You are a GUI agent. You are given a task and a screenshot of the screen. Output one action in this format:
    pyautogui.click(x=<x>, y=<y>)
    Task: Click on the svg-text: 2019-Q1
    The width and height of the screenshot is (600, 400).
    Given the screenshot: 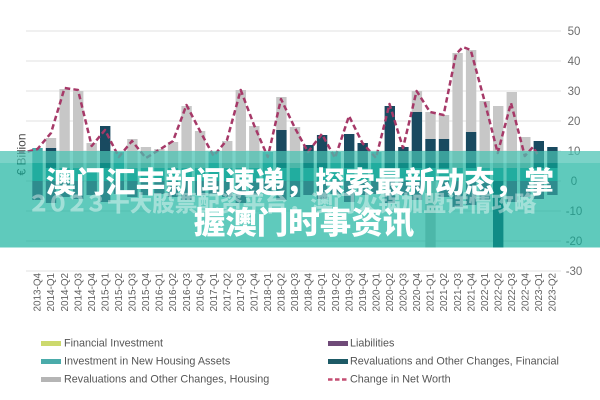 What is the action you would take?
    pyautogui.click(x=322, y=291)
    